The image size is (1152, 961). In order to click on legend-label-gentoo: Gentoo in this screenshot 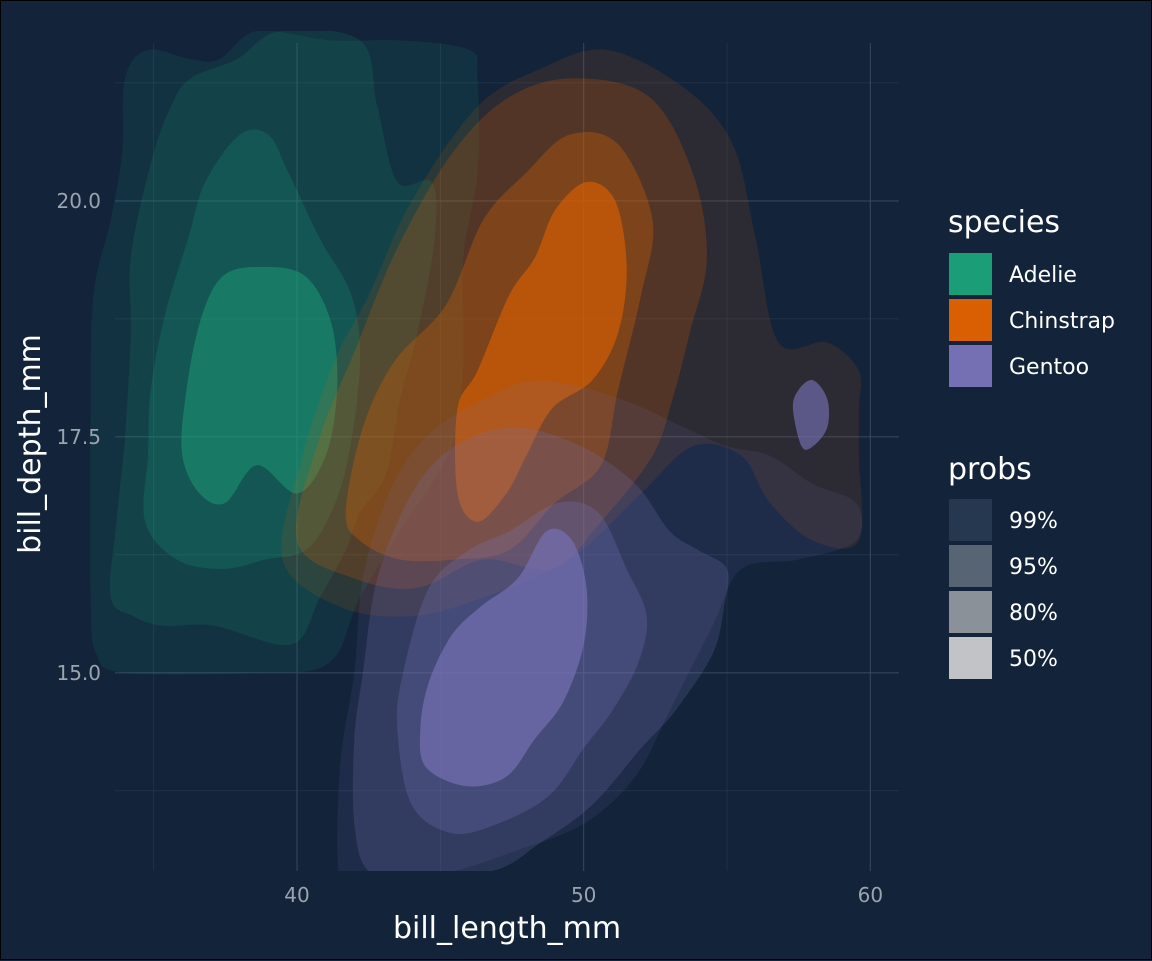, I will do `click(1049, 367)`.